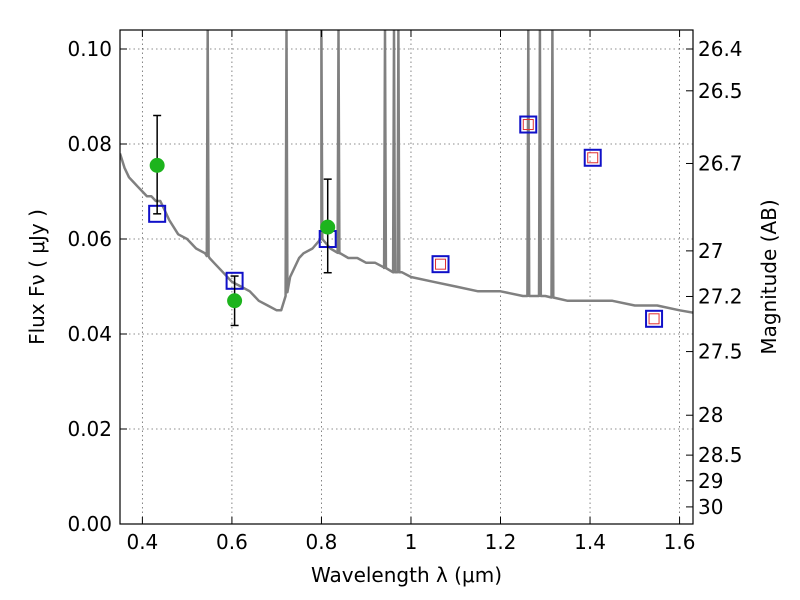 The image size is (800, 600). I want to click on y-tick-label: 0.06, so click(89, 239).